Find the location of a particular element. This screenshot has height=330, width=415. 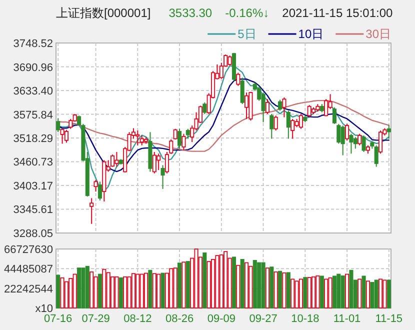

text: 2021-11-15 15:01:00 is located at coordinates (338, 13).